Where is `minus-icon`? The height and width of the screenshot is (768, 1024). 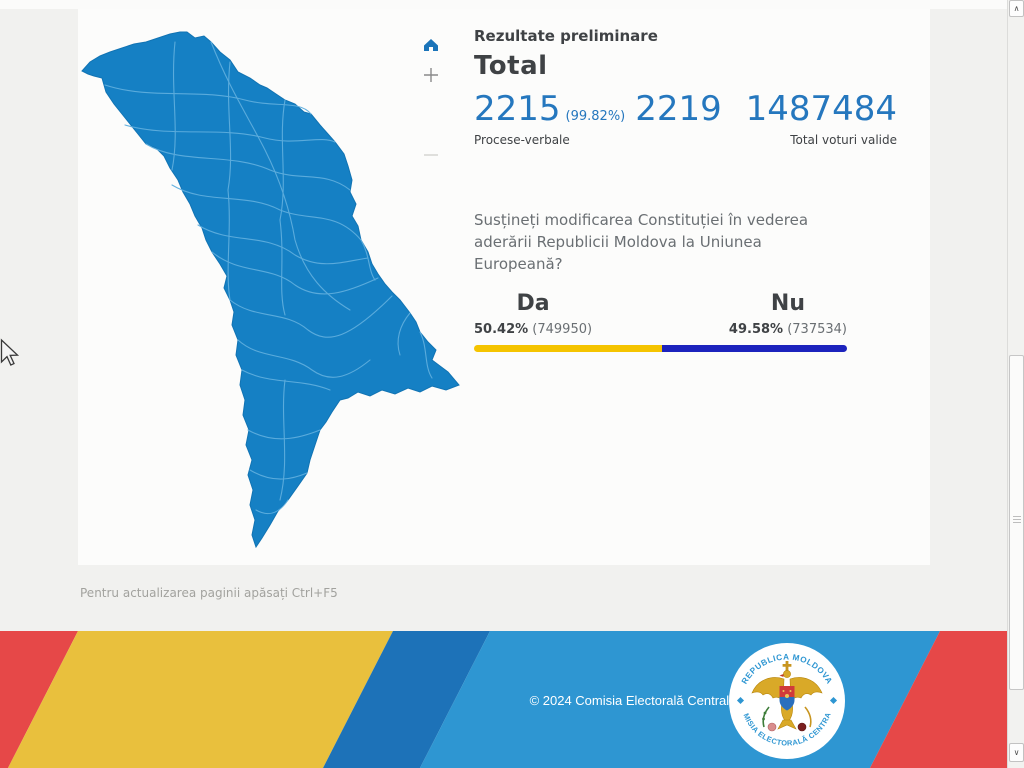 minus-icon is located at coordinates (431, 155).